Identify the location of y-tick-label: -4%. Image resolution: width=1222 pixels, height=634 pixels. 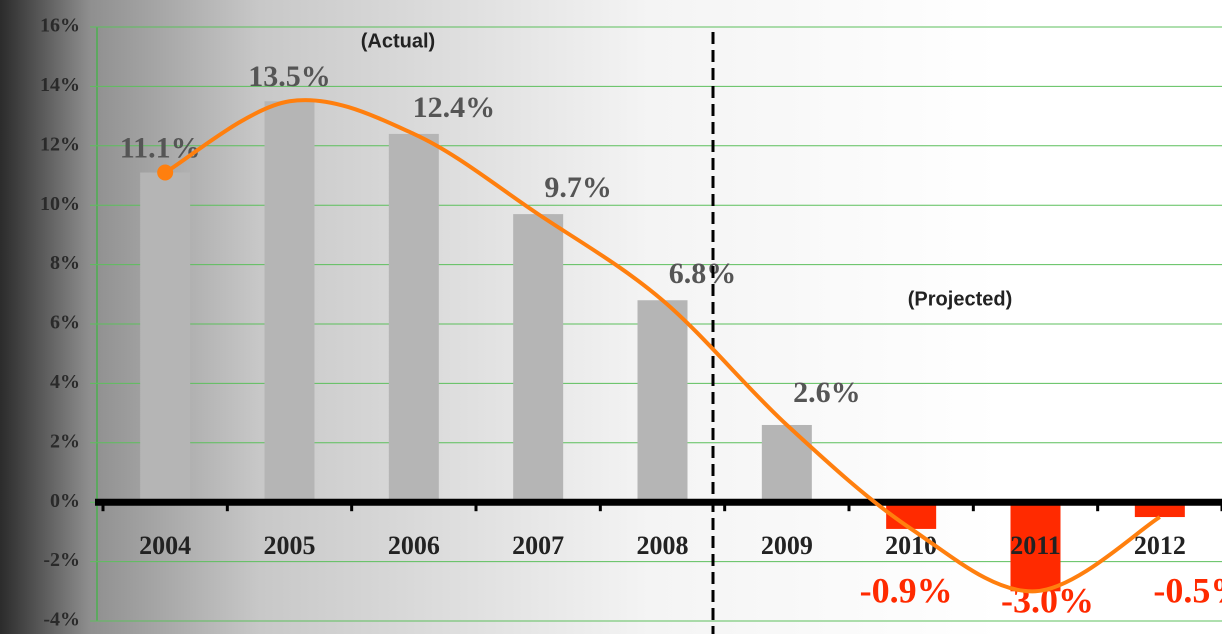
(61, 620).